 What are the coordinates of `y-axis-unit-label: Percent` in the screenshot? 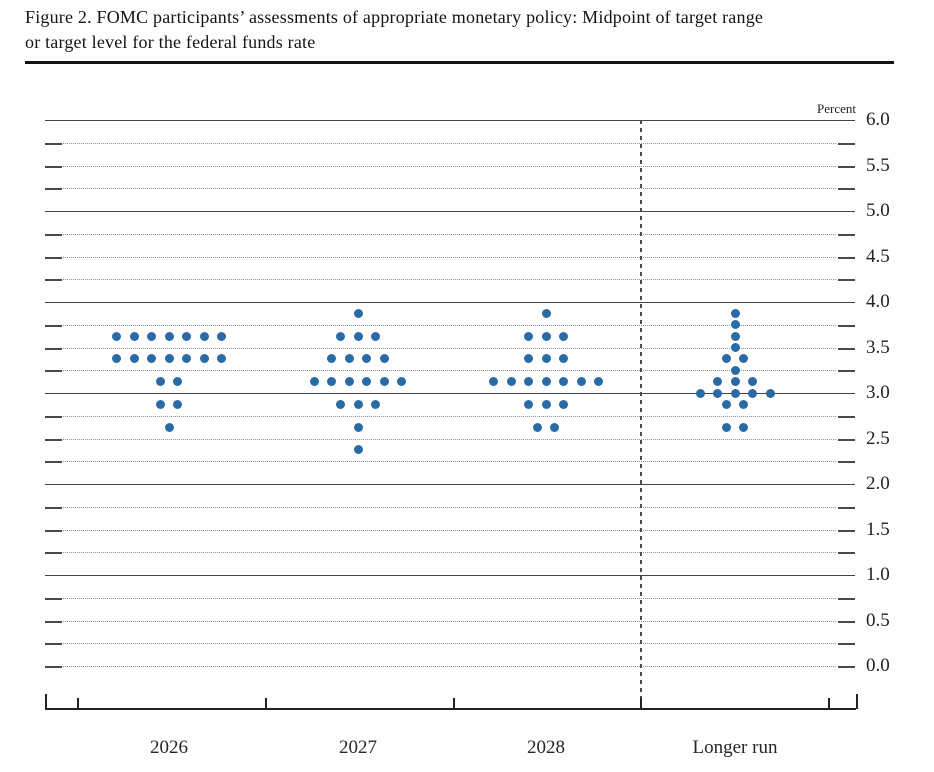 It's located at (836, 108).